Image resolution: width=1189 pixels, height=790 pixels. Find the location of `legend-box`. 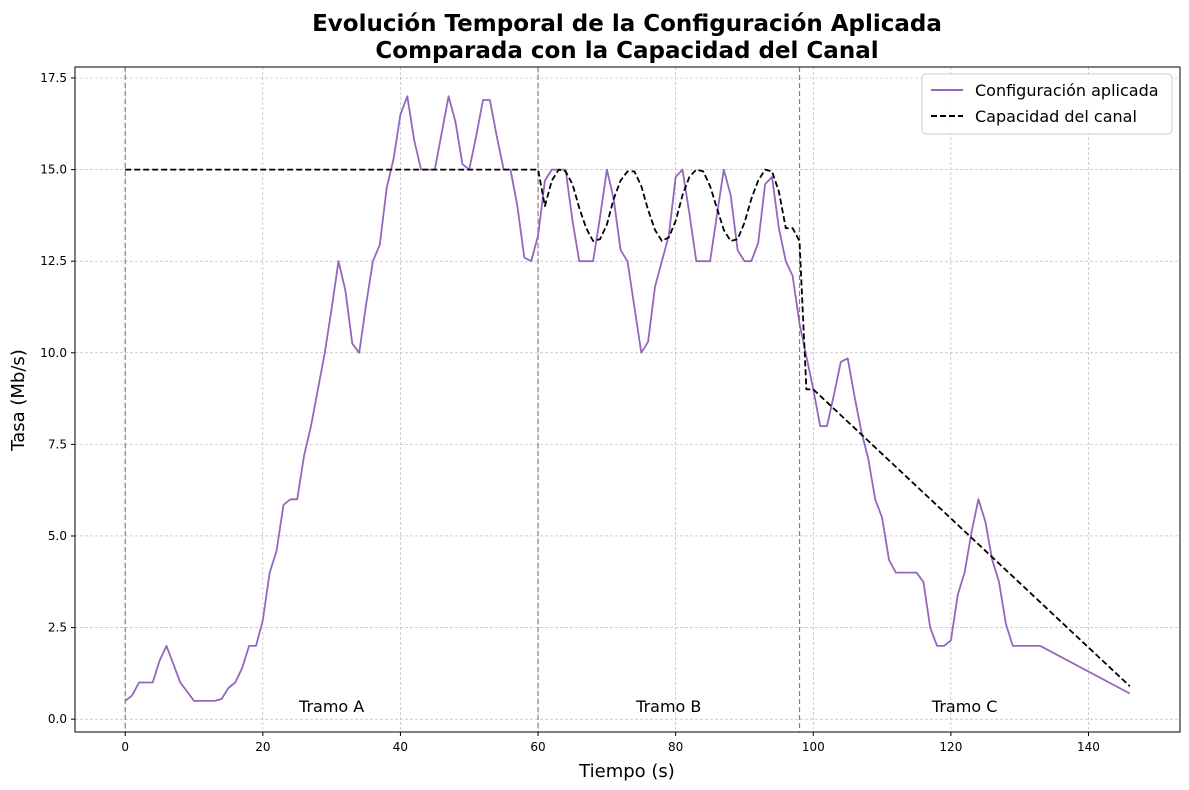

legend-box is located at coordinates (1047, 104).